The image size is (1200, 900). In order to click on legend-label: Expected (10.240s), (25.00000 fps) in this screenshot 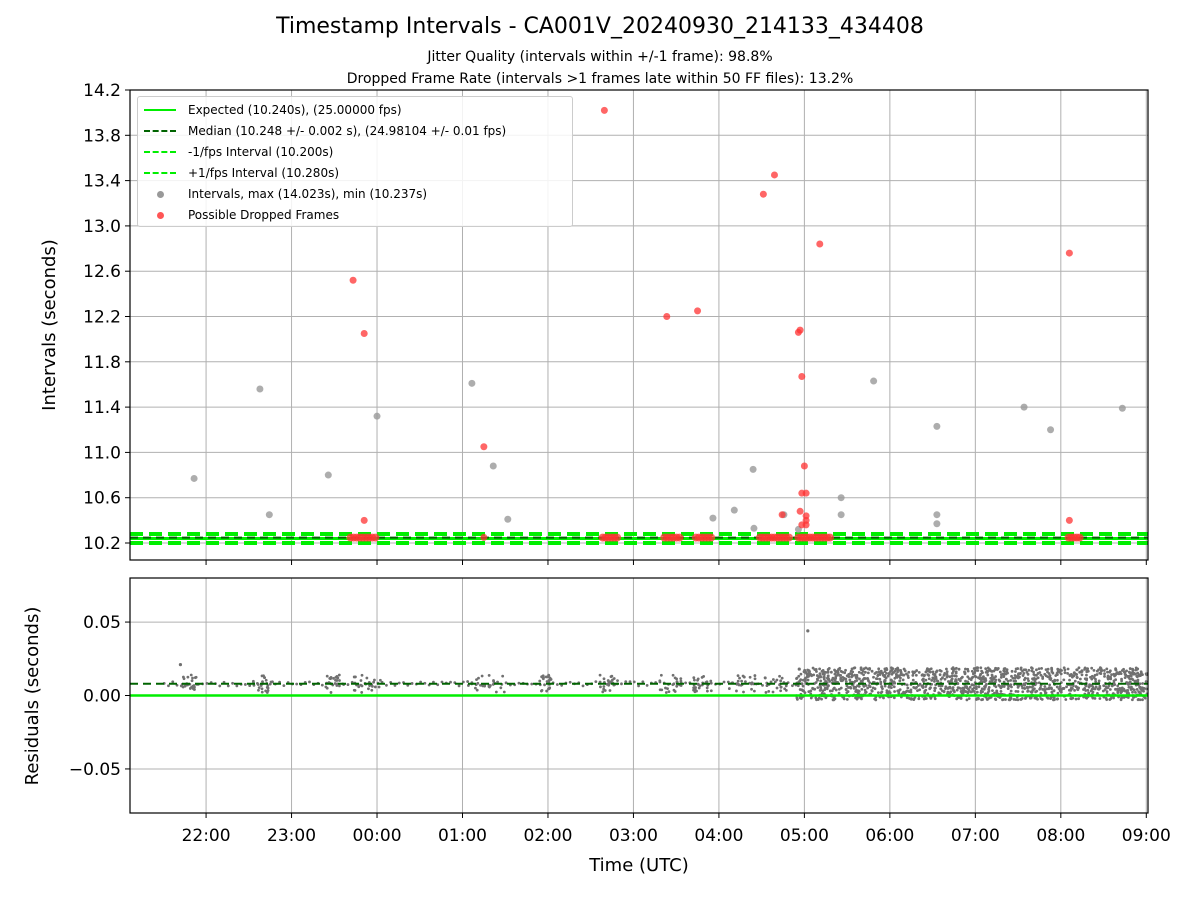, I will do `click(295, 110)`.